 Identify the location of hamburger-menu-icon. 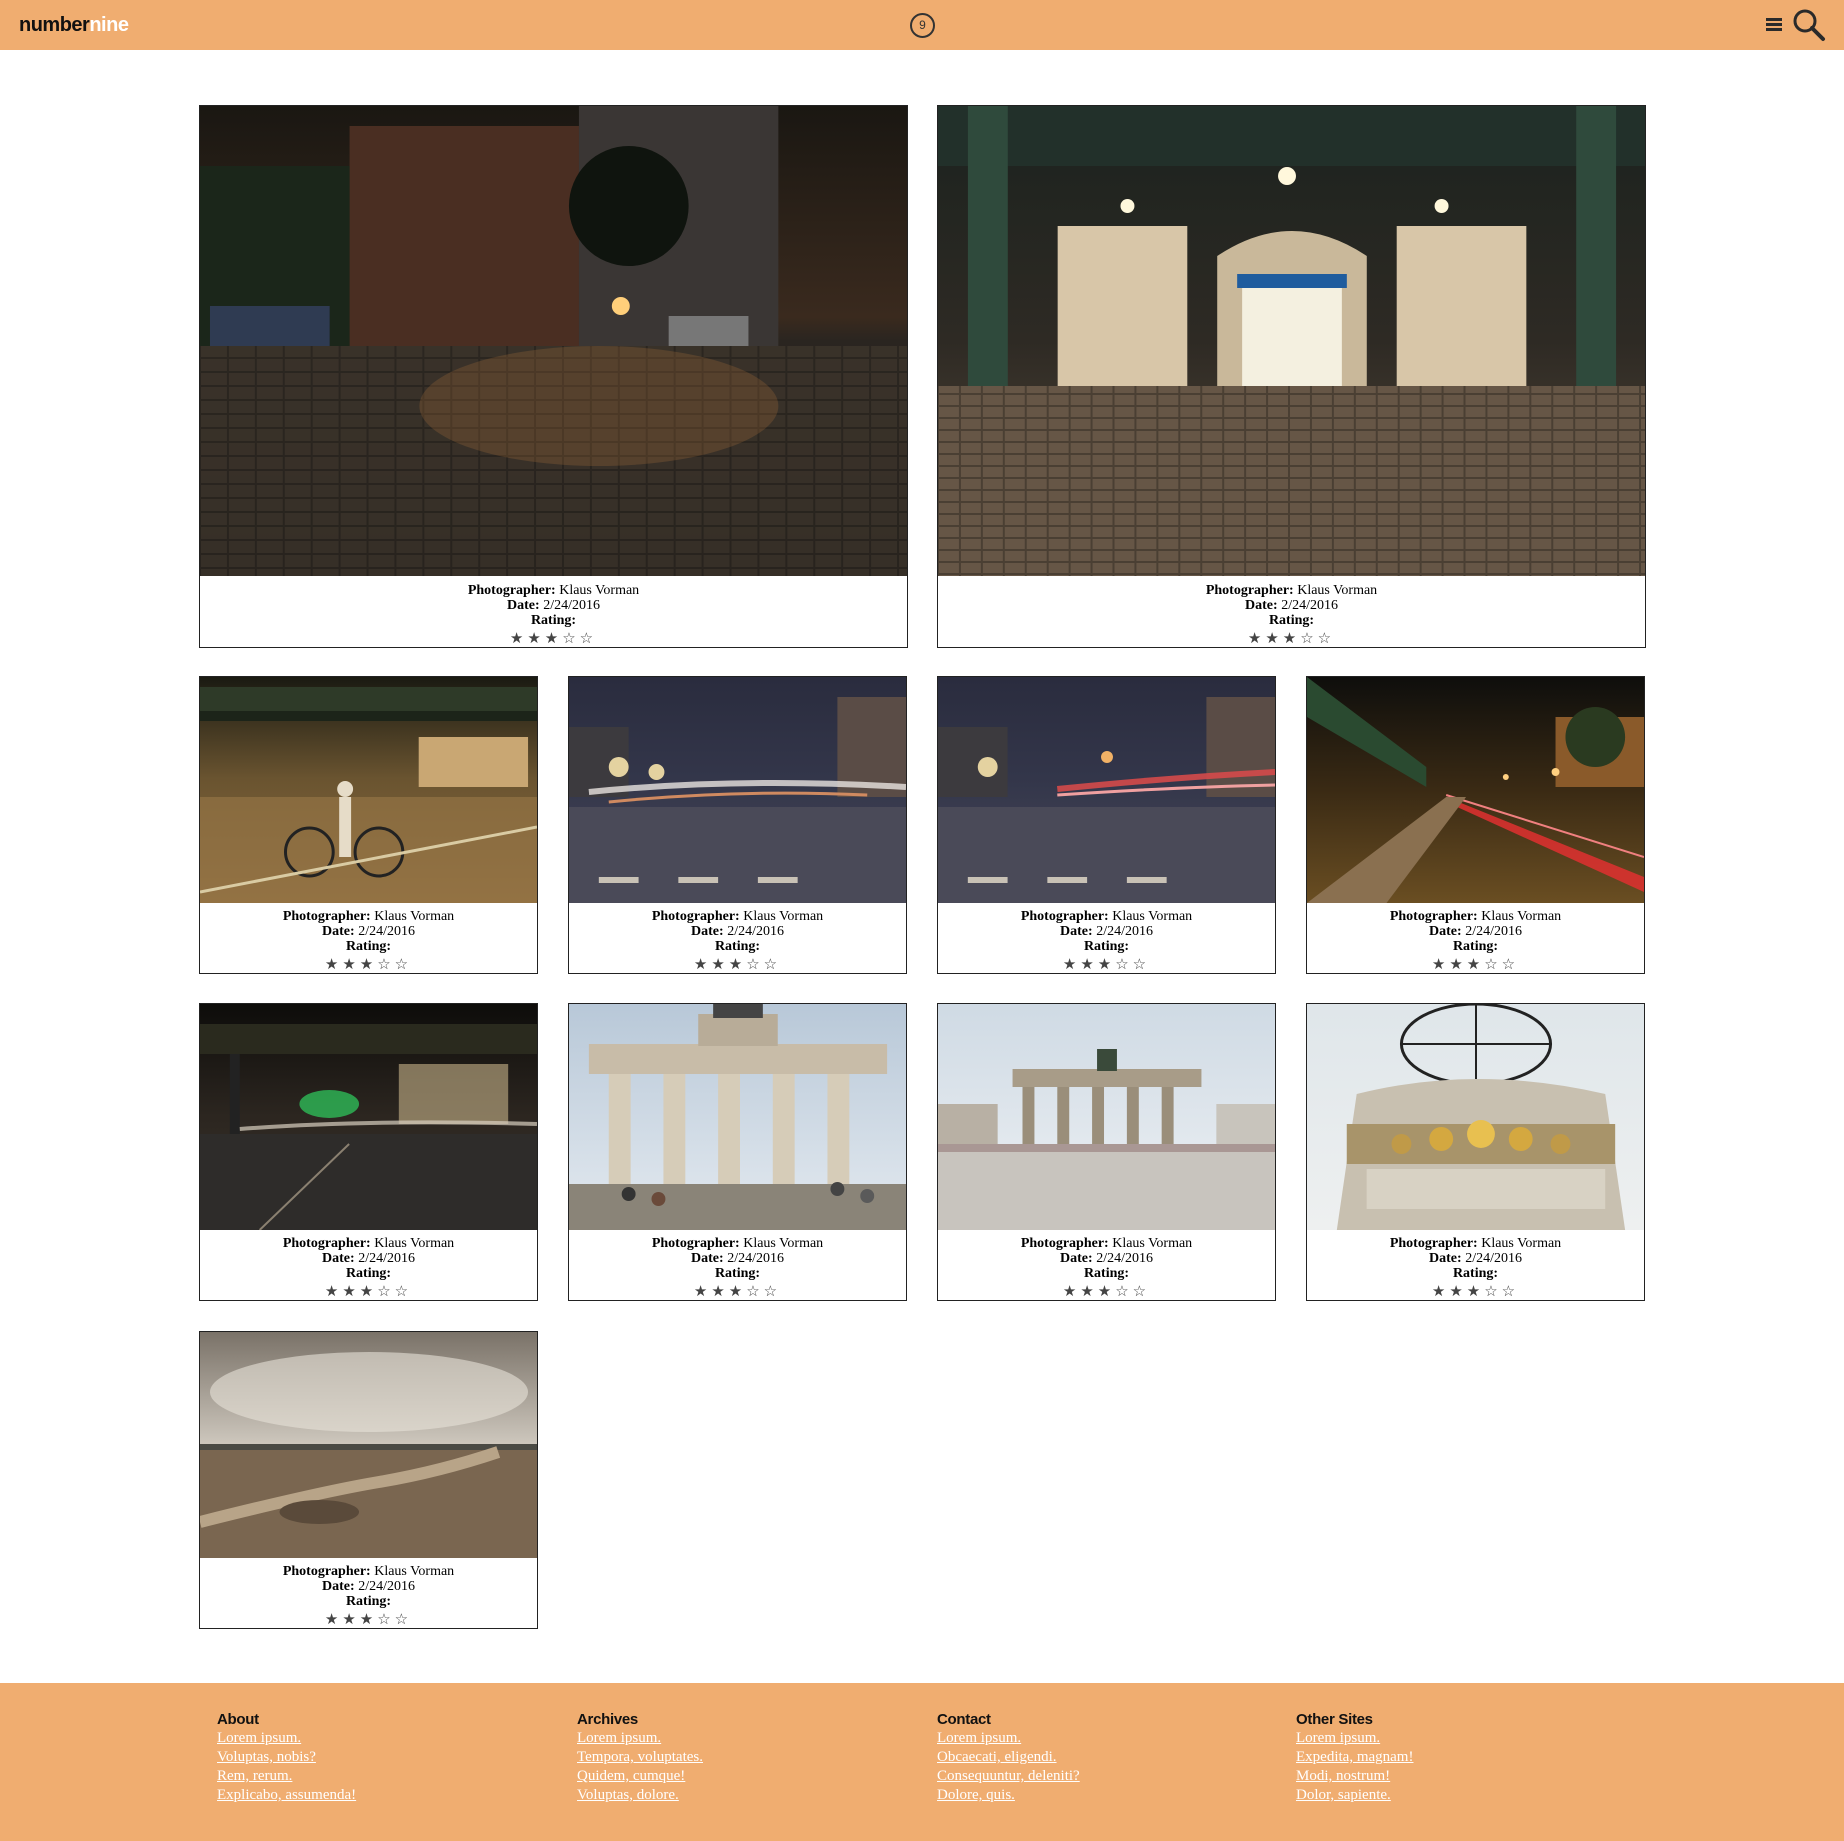
(1774, 25).